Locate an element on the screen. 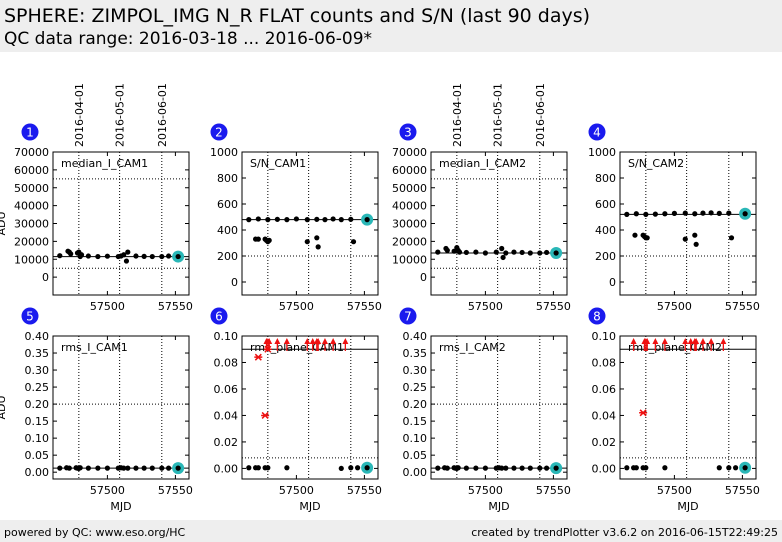 The height and width of the screenshot is (542, 782). panel-4: 0 200 400 600 800 1000 57500 57550 S/N_CAM2 4 is located at coordinates (674, 218).